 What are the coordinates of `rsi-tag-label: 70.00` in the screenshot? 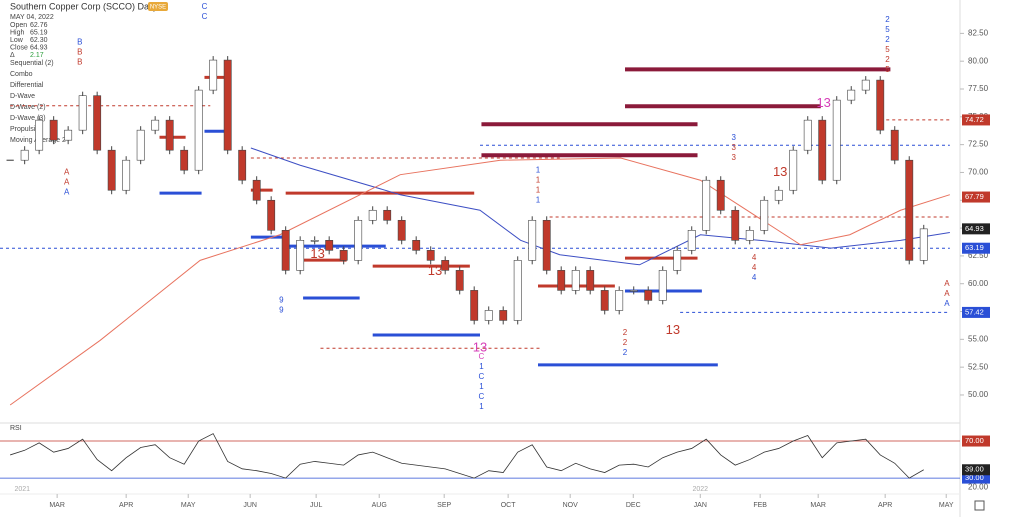 It's located at (974, 440).